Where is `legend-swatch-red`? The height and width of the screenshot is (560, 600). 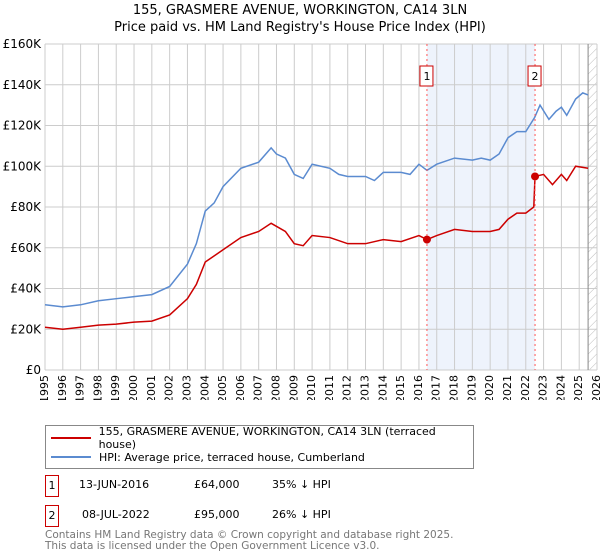
legend-swatch-red is located at coordinates (71, 438).